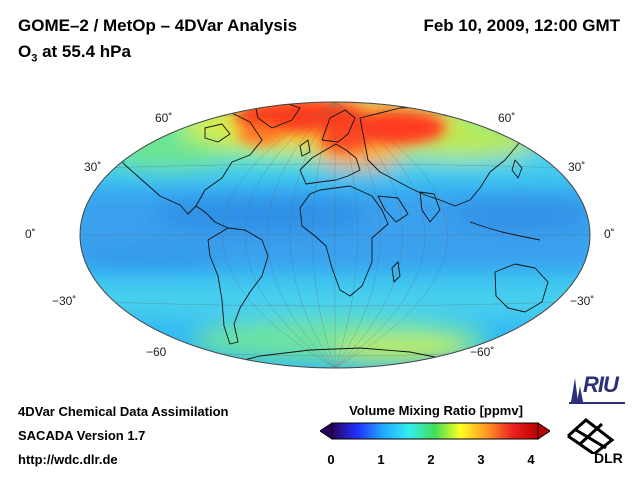 The image size is (640, 480). I want to click on south-america, so click(238, 286).